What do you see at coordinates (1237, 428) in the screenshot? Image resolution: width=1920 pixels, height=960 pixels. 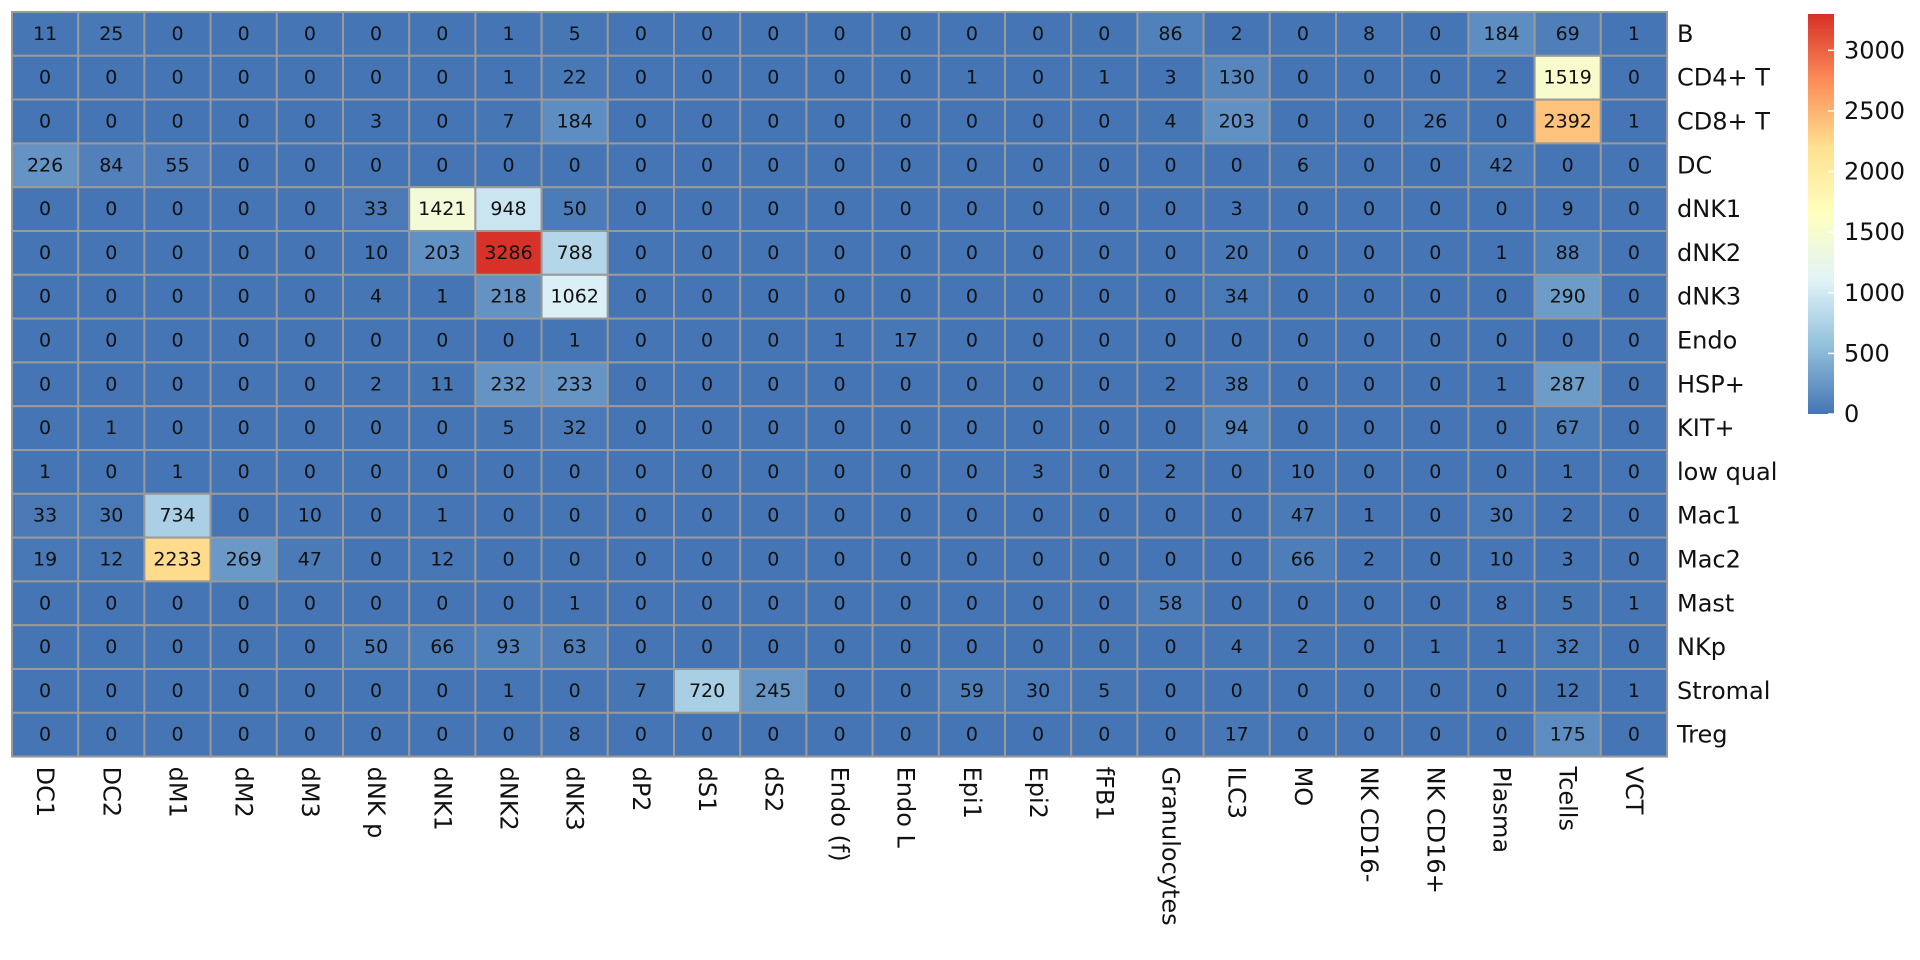 I see `cell-value-label: 94` at bounding box center [1237, 428].